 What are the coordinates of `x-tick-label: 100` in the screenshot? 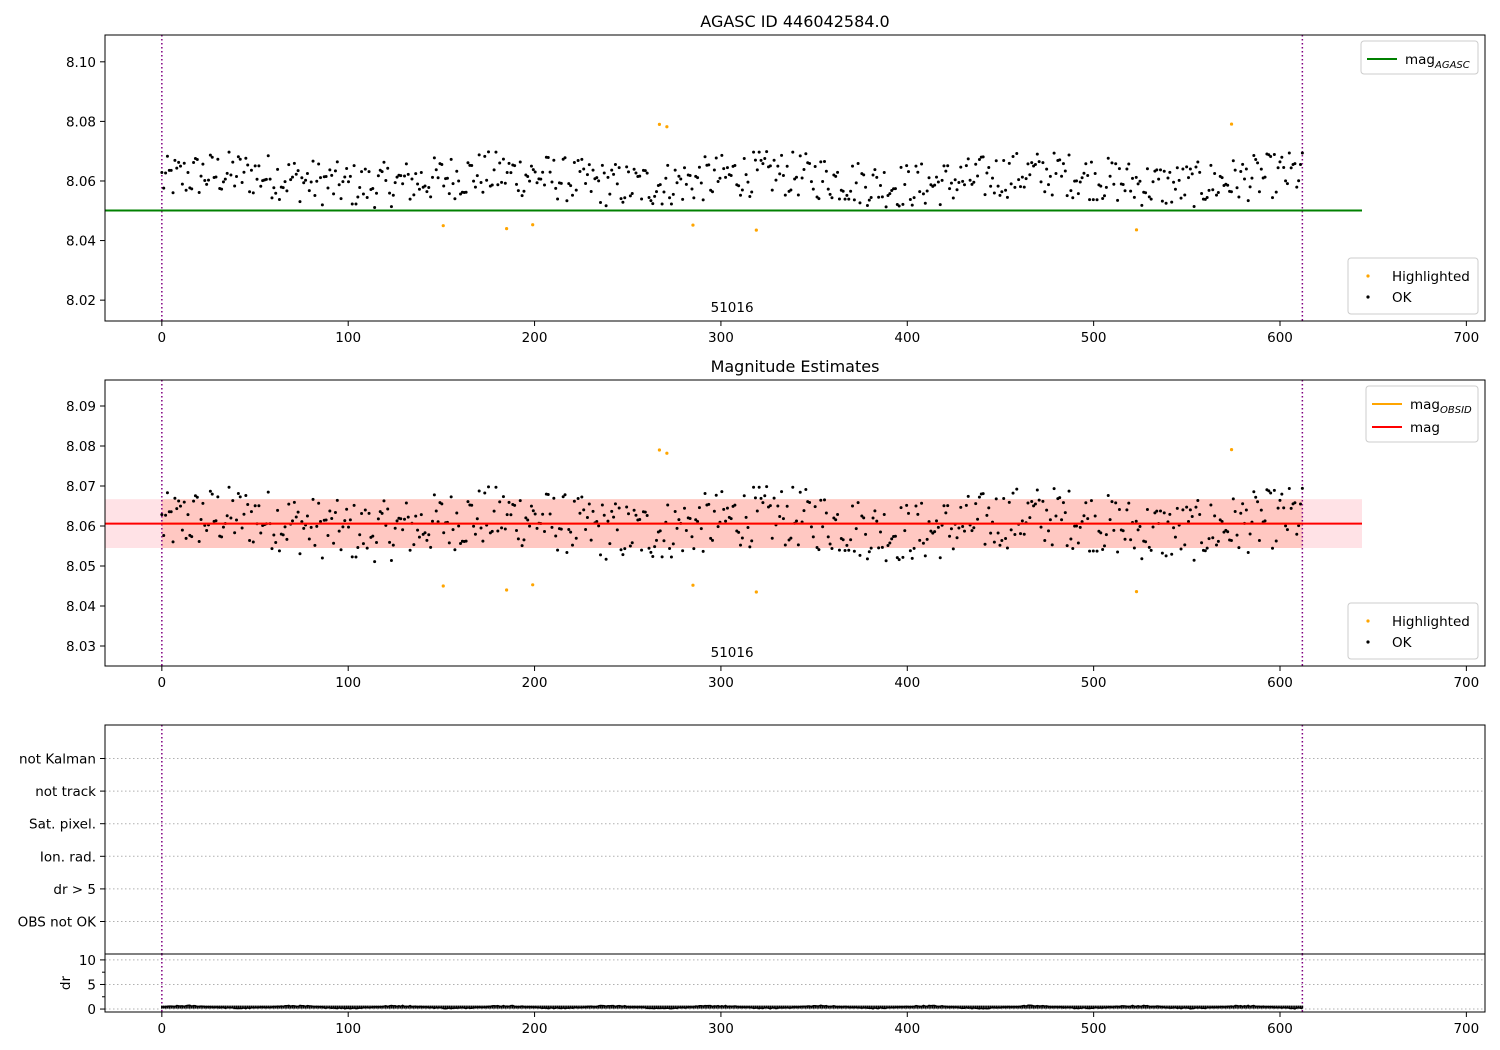 It's located at (348, 338).